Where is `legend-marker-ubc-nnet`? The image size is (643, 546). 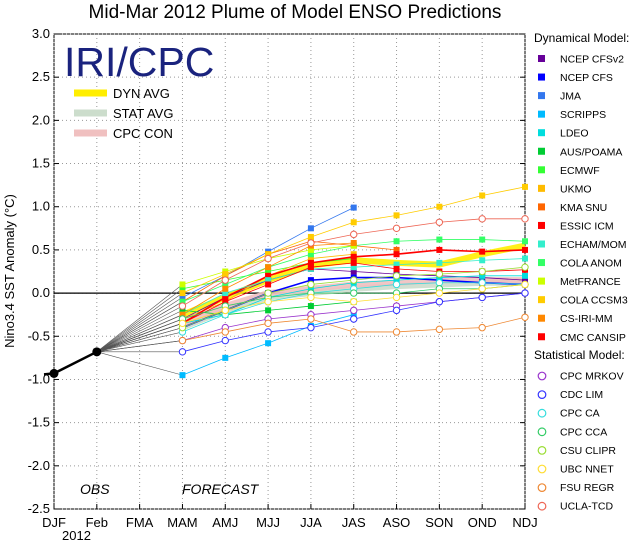
legend-marker-ubc-nnet is located at coordinates (542, 469).